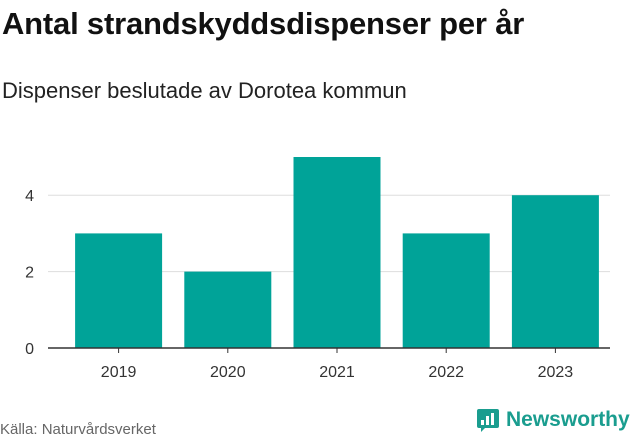 The height and width of the screenshot is (439, 631). I want to click on x-tick-label: 2022, so click(446, 372).